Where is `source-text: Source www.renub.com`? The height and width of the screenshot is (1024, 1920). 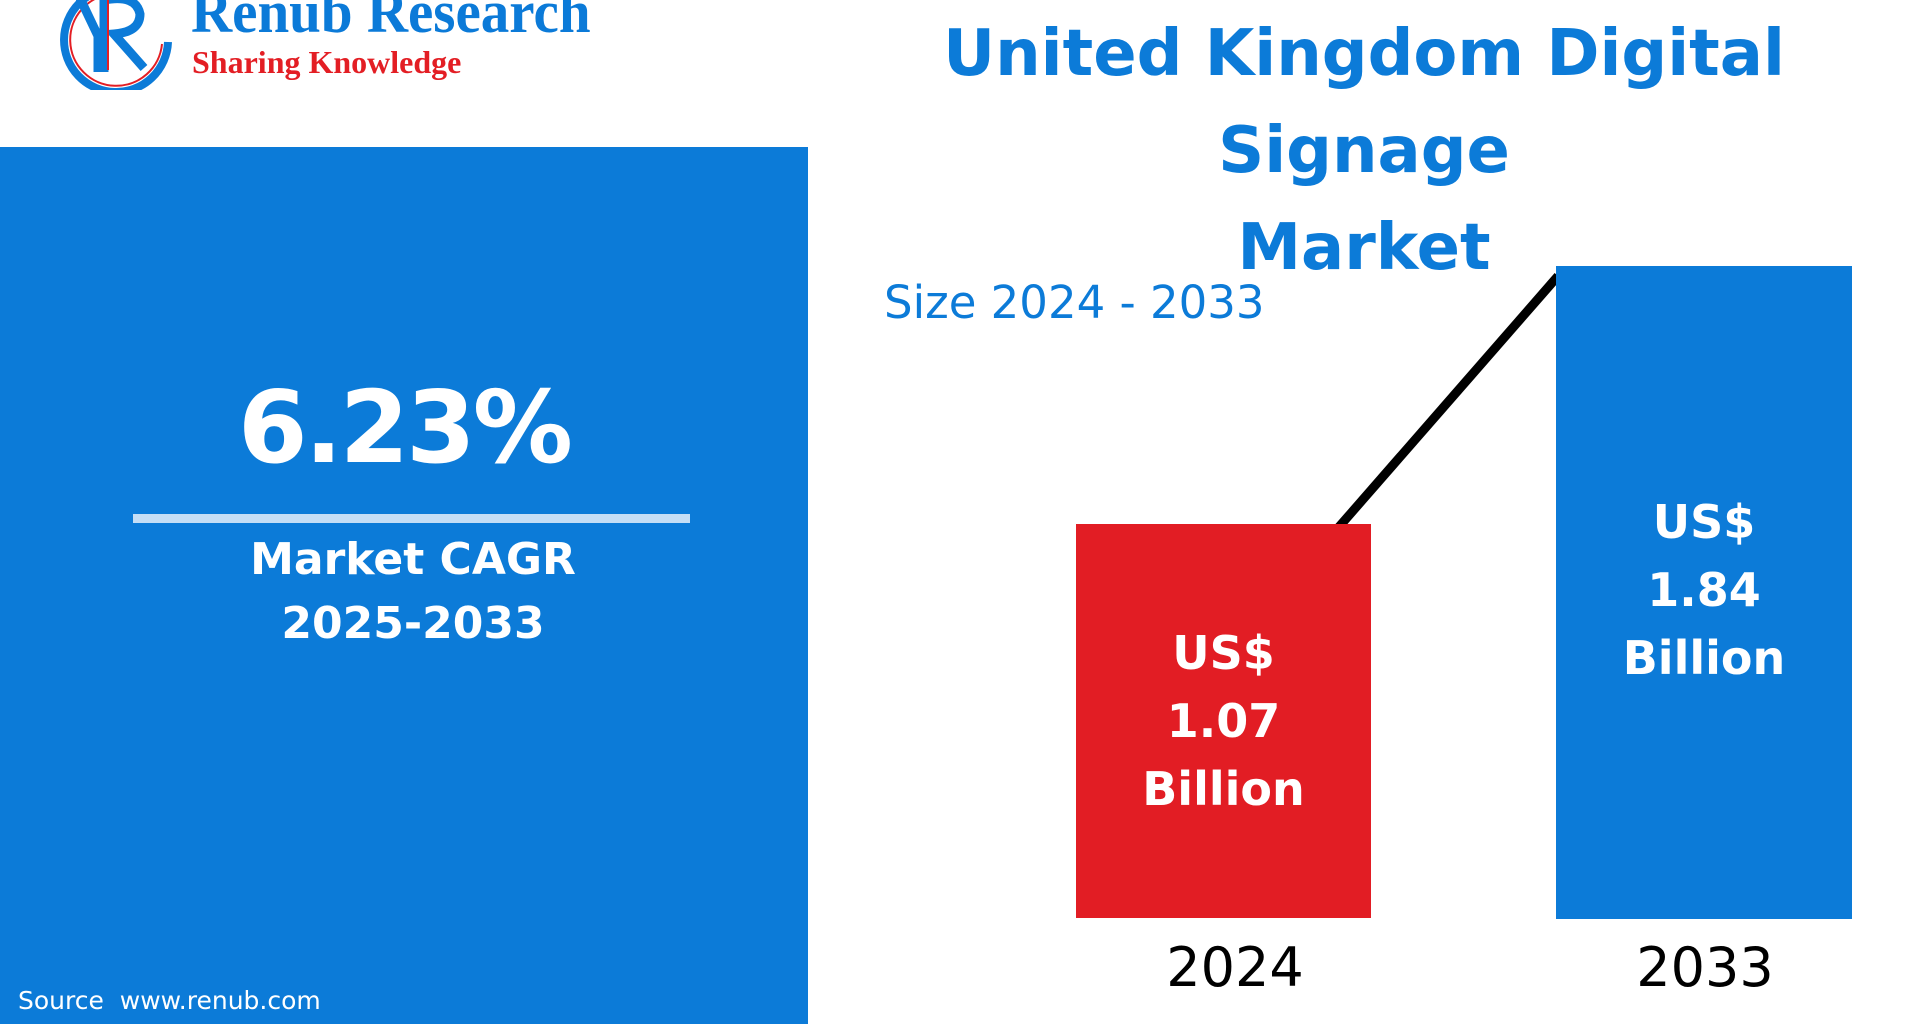
source-text: Source www.renub.com is located at coordinates (169, 1000).